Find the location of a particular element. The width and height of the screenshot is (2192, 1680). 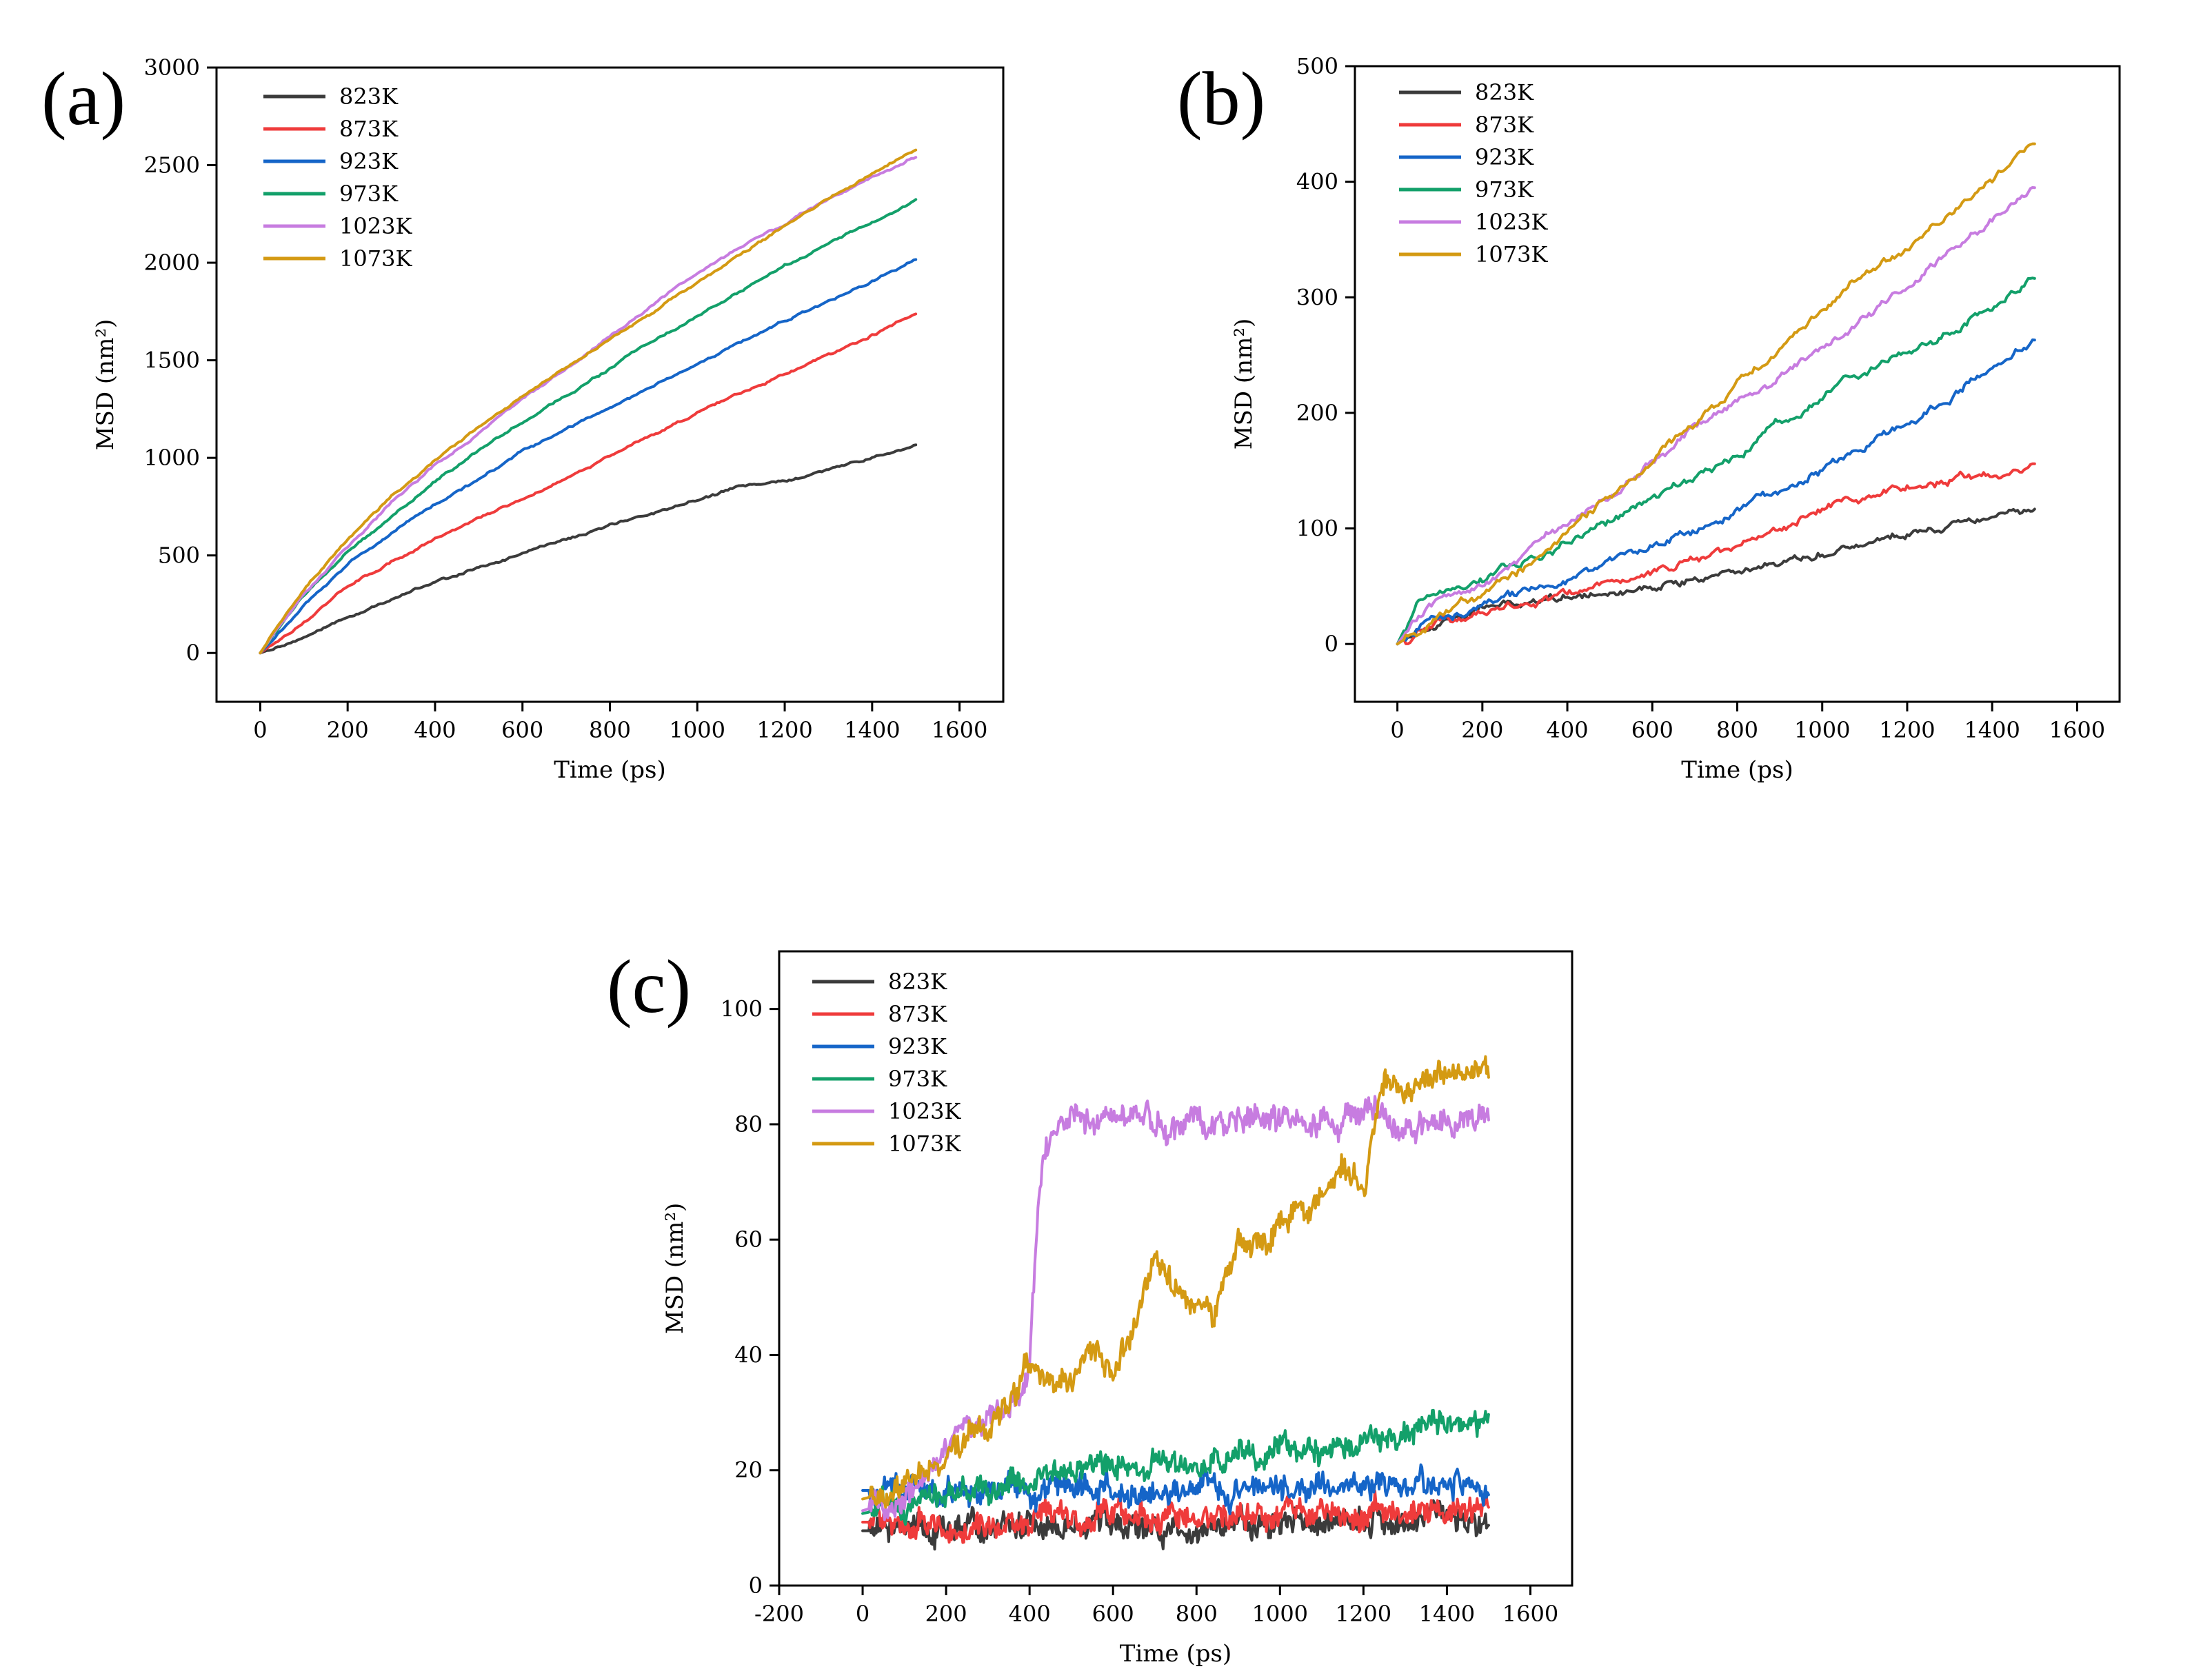

series-line-b-823K is located at coordinates (1716, 576).